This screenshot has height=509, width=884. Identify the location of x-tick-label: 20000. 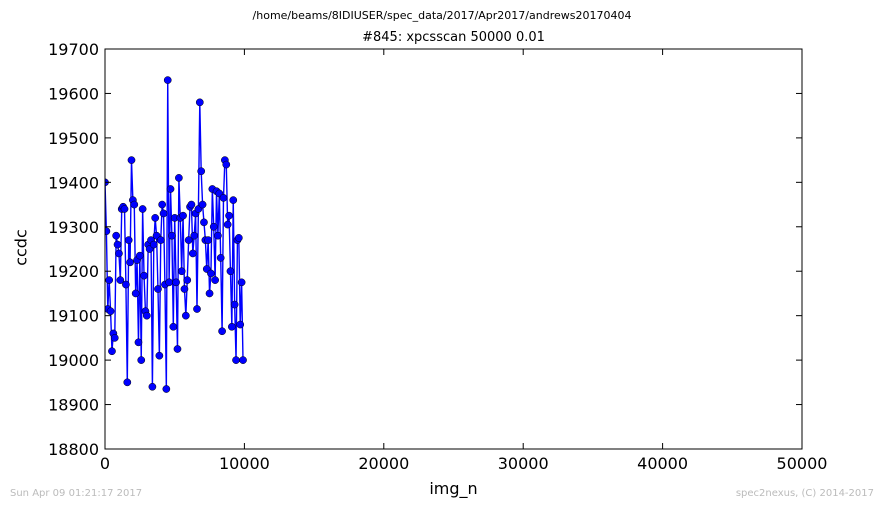
(383, 463).